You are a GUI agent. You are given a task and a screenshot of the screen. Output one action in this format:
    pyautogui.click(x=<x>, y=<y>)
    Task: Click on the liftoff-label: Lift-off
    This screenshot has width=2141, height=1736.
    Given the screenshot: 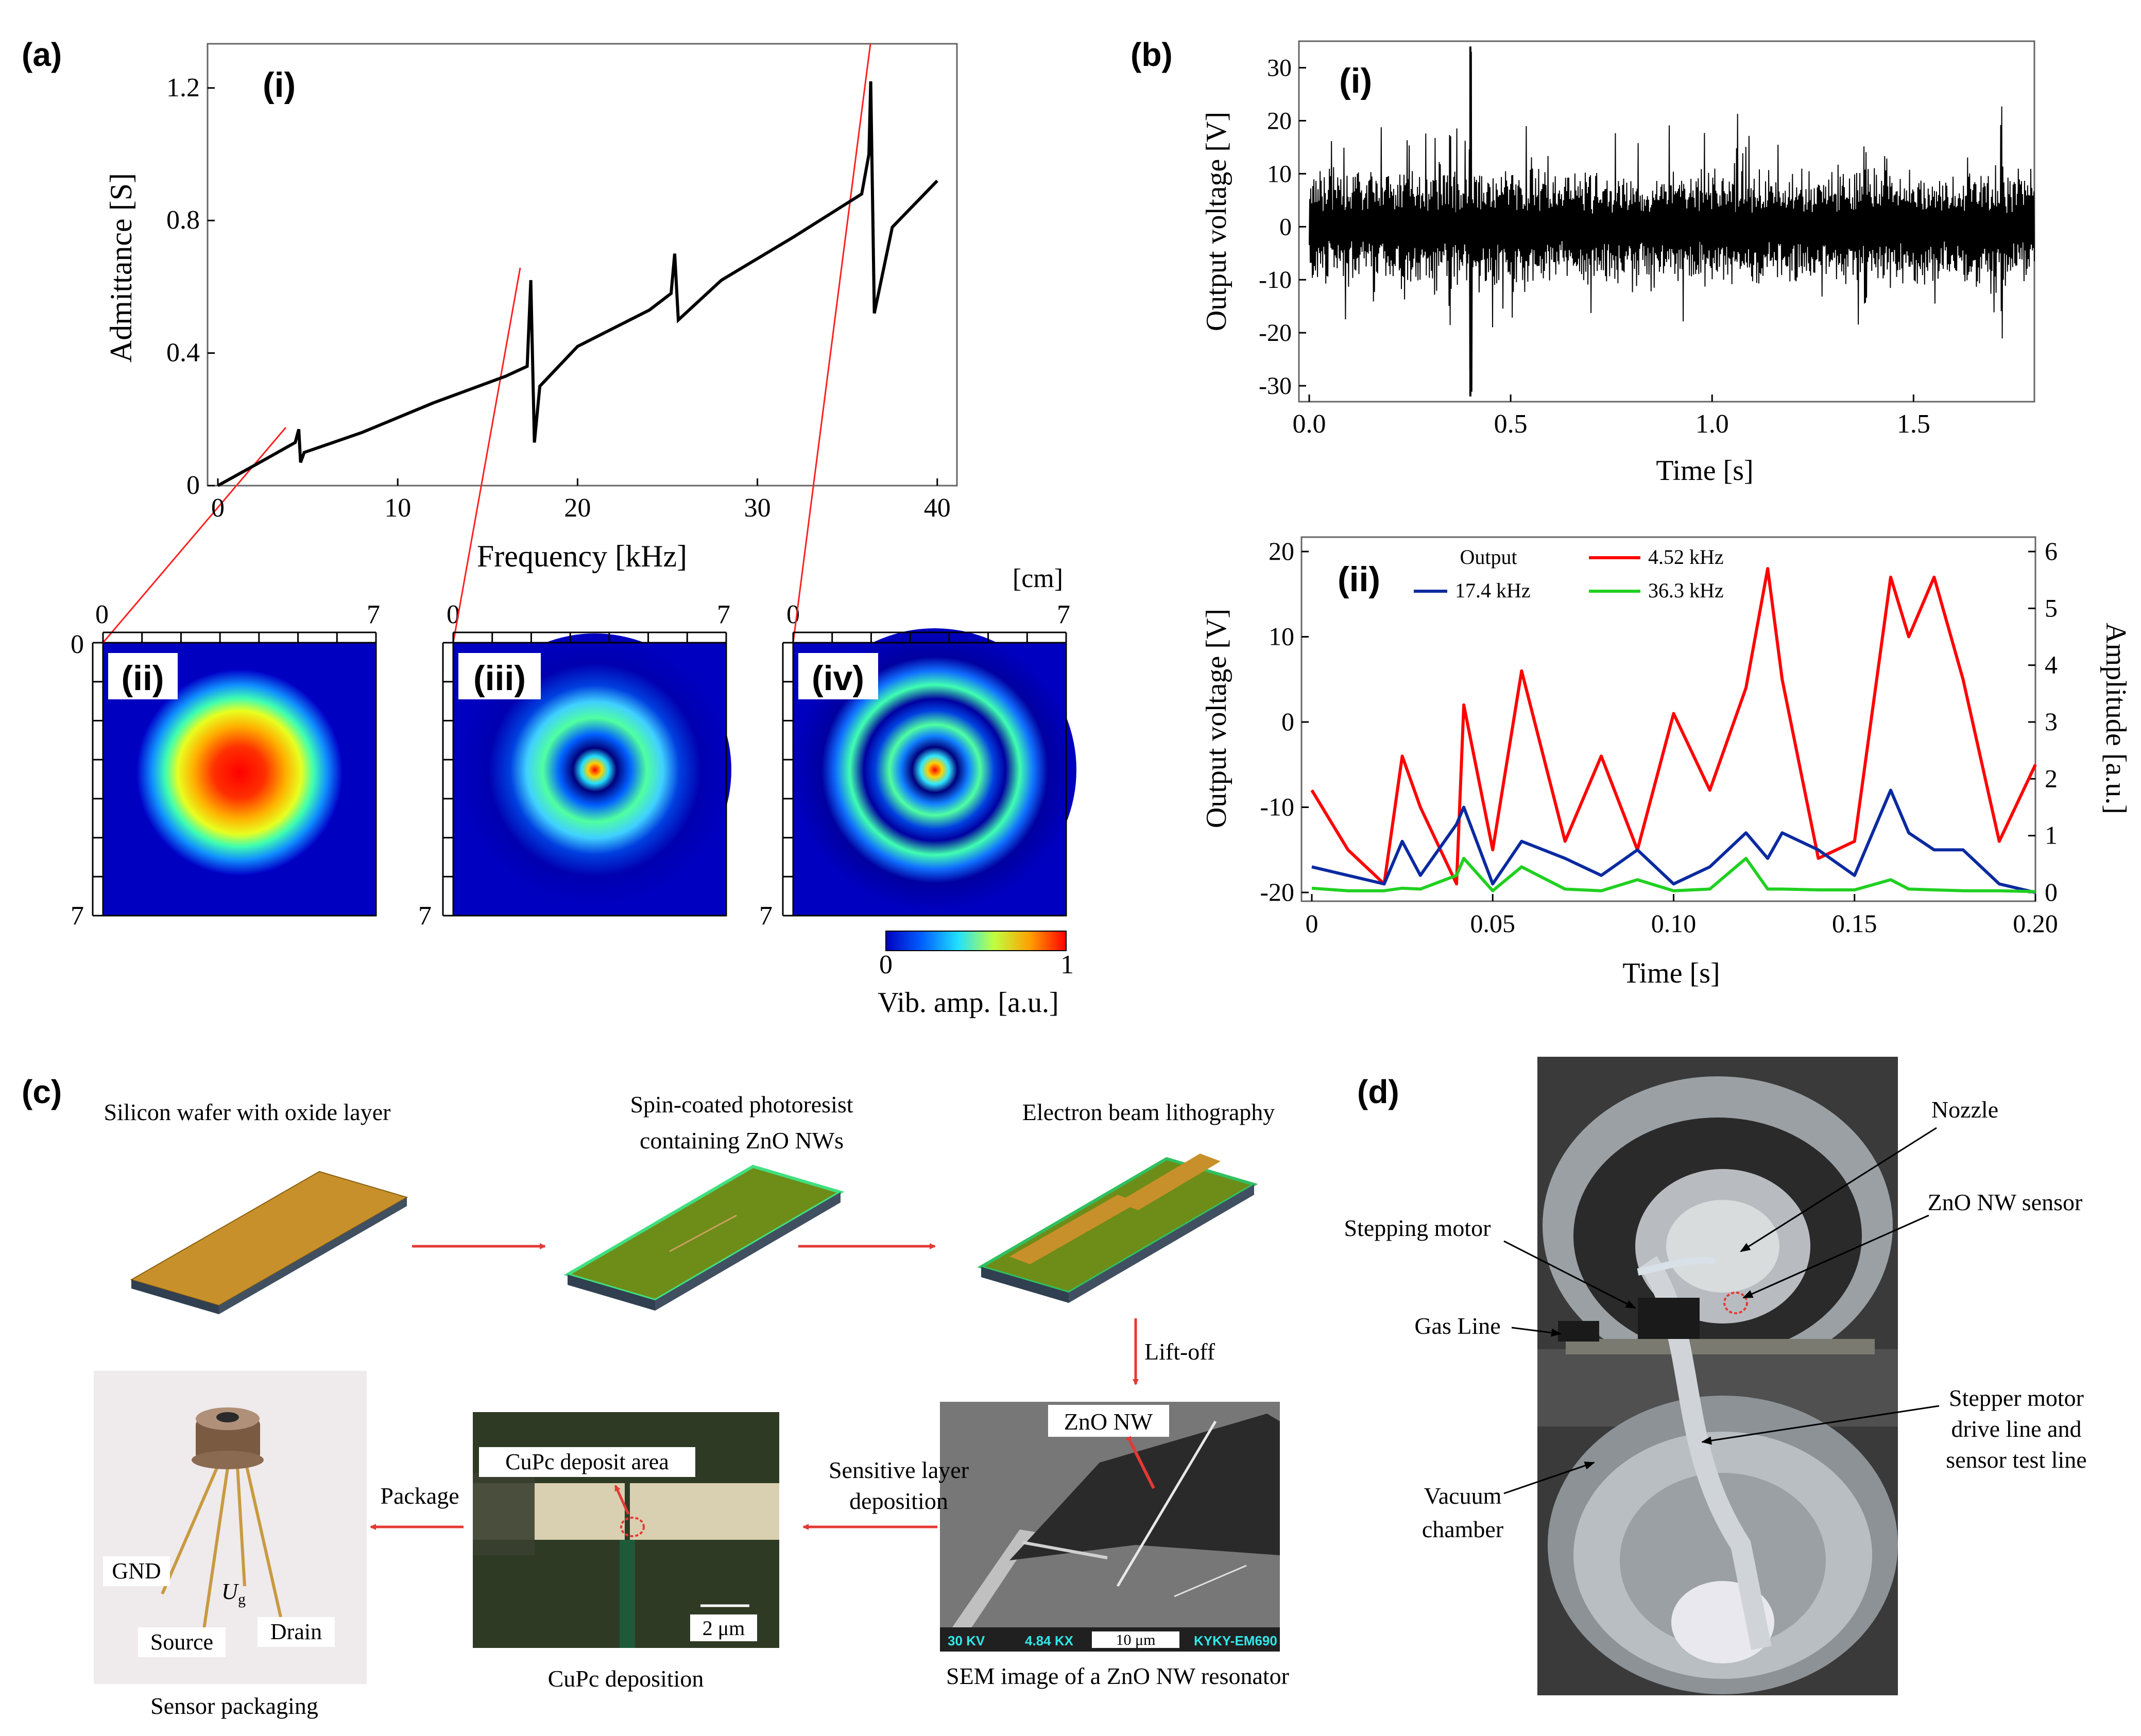 What is the action you would take?
    pyautogui.click(x=1179, y=1352)
    